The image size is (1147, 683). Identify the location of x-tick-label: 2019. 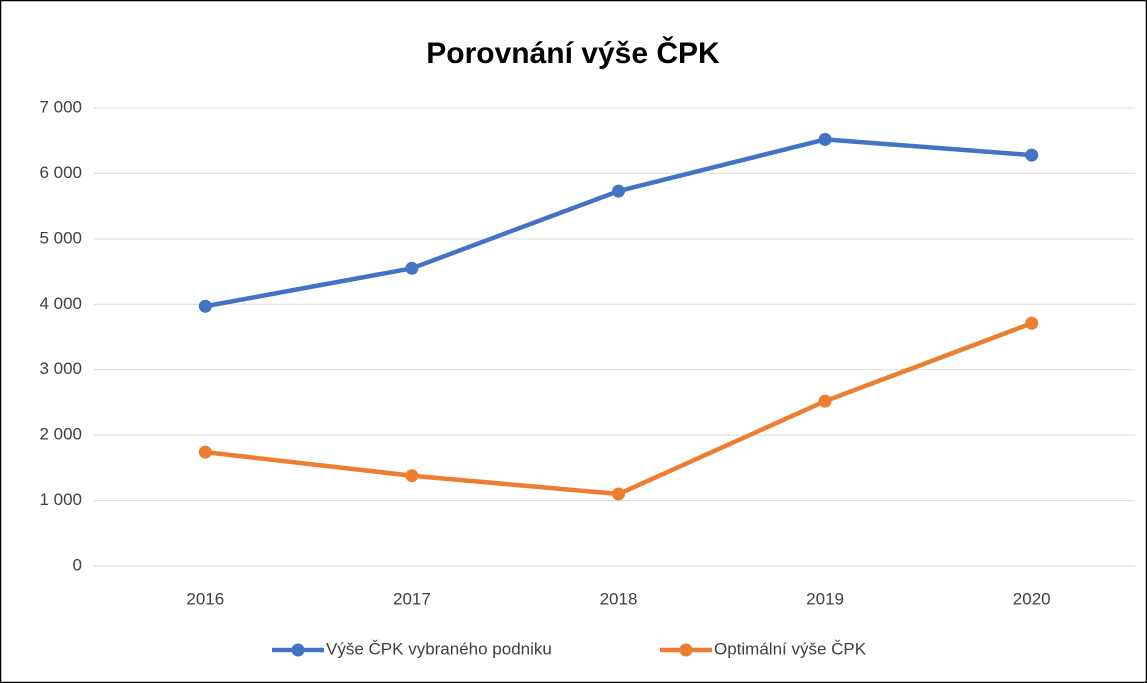
(825, 598).